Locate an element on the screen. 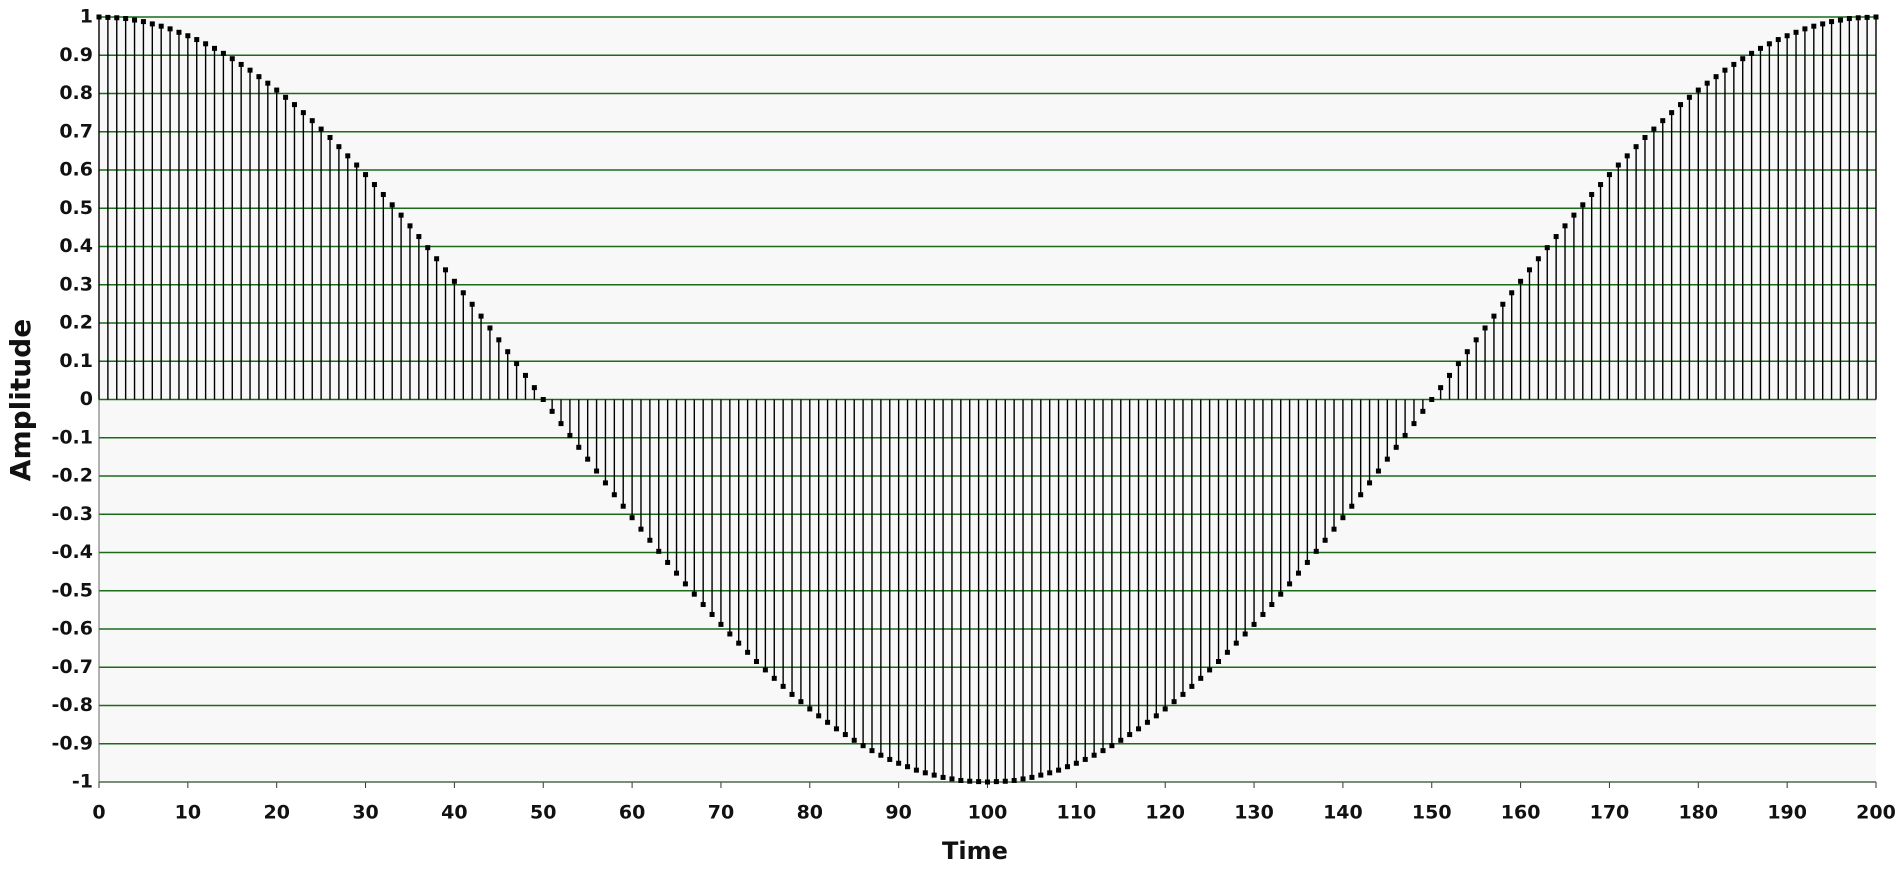 The image size is (1900, 872). x-tick-label: 70 is located at coordinates (721, 813).